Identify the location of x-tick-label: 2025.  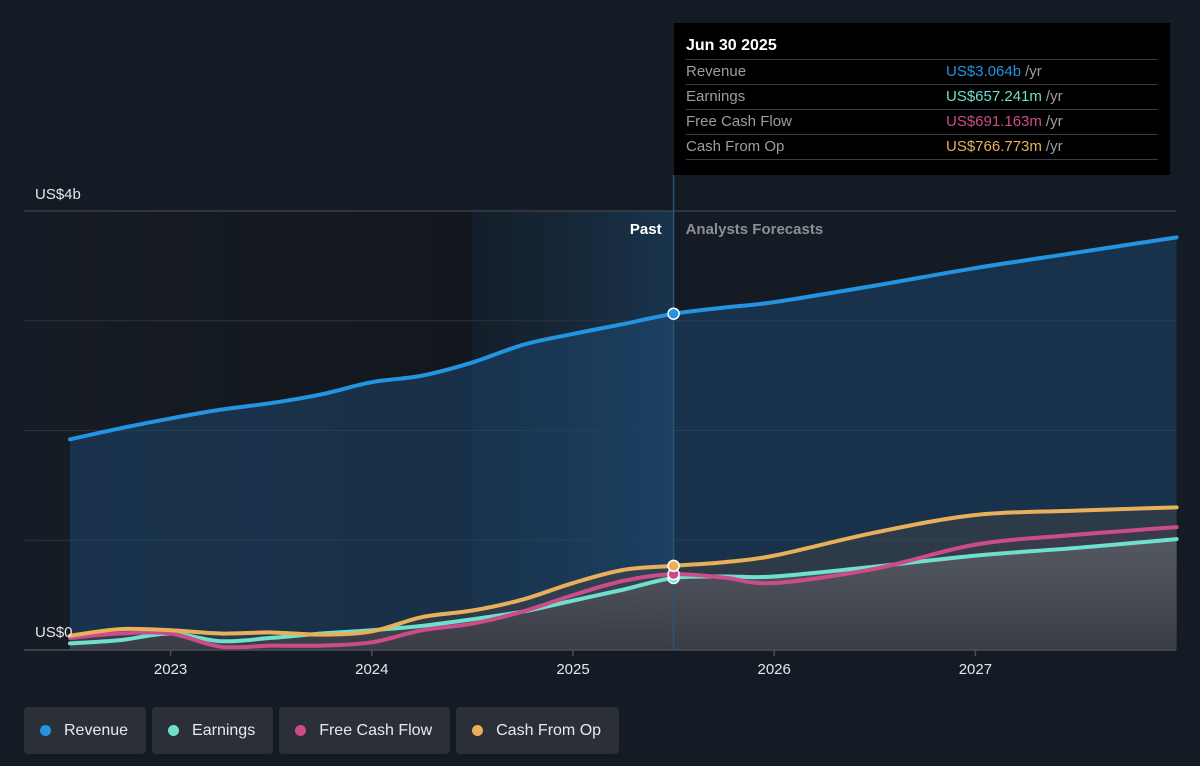
(572, 669).